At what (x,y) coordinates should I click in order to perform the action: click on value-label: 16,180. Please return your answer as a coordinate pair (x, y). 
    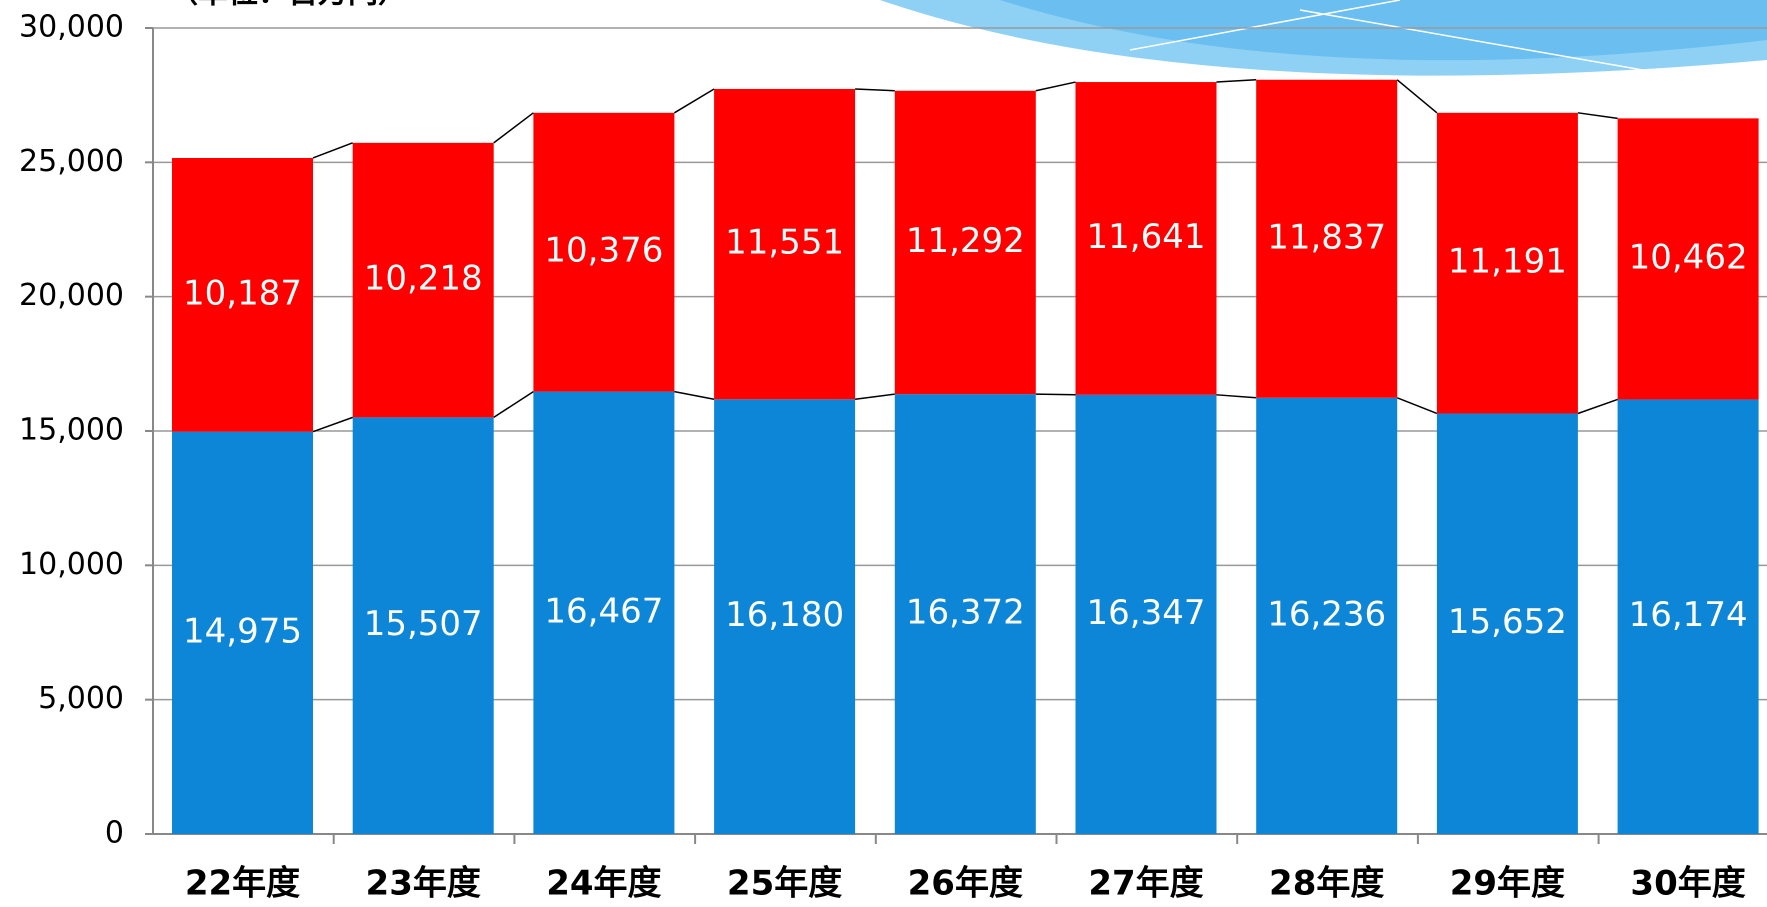
    Looking at the image, I should click on (784, 615).